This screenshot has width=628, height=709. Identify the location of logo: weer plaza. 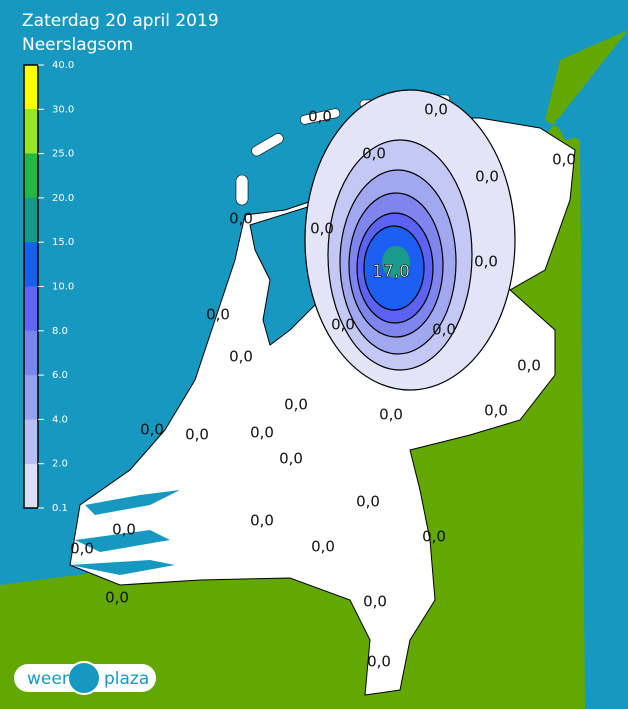
(85, 678).